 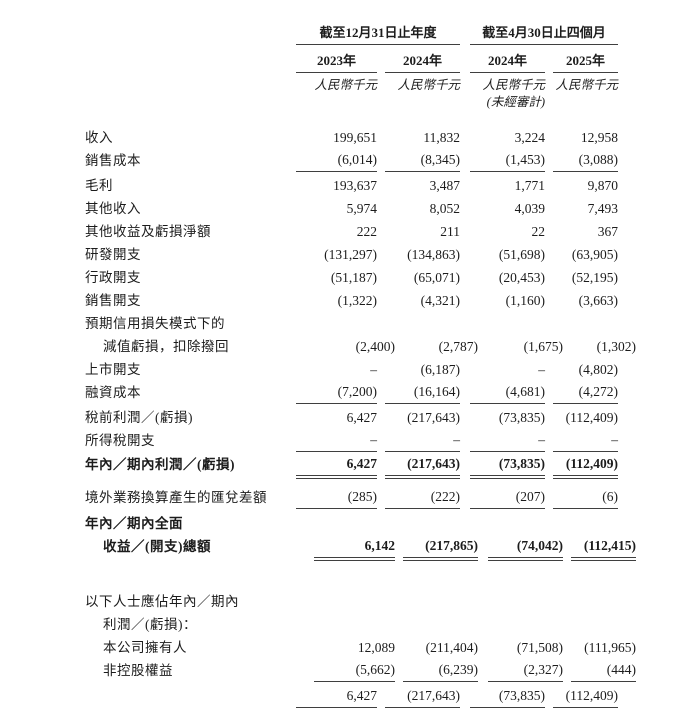 What do you see at coordinates (458, 346) in the screenshot?
I see `value-col2: (2,787)` at bounding box center [458, 346].